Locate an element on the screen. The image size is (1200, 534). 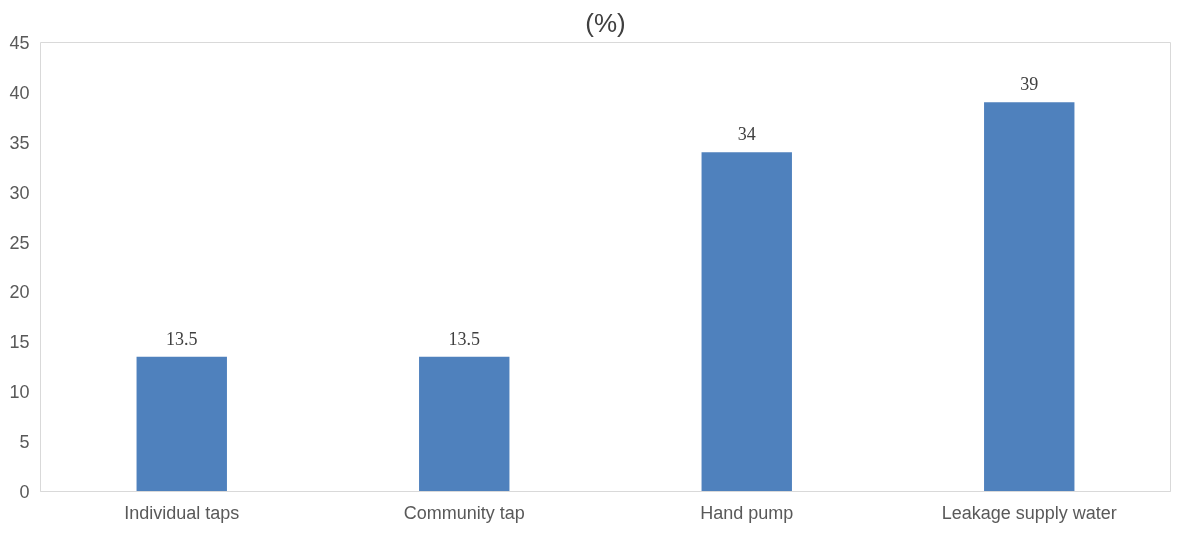
data-label: 34 is located at coordinates (746, 134).